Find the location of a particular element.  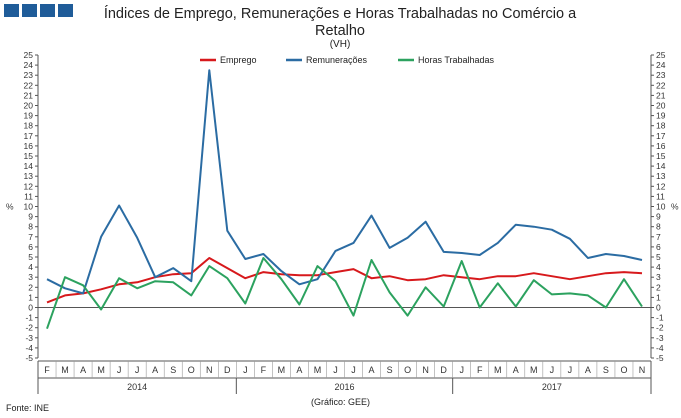

y-tick-label-right: 19 is located at coordinates (661, 116).